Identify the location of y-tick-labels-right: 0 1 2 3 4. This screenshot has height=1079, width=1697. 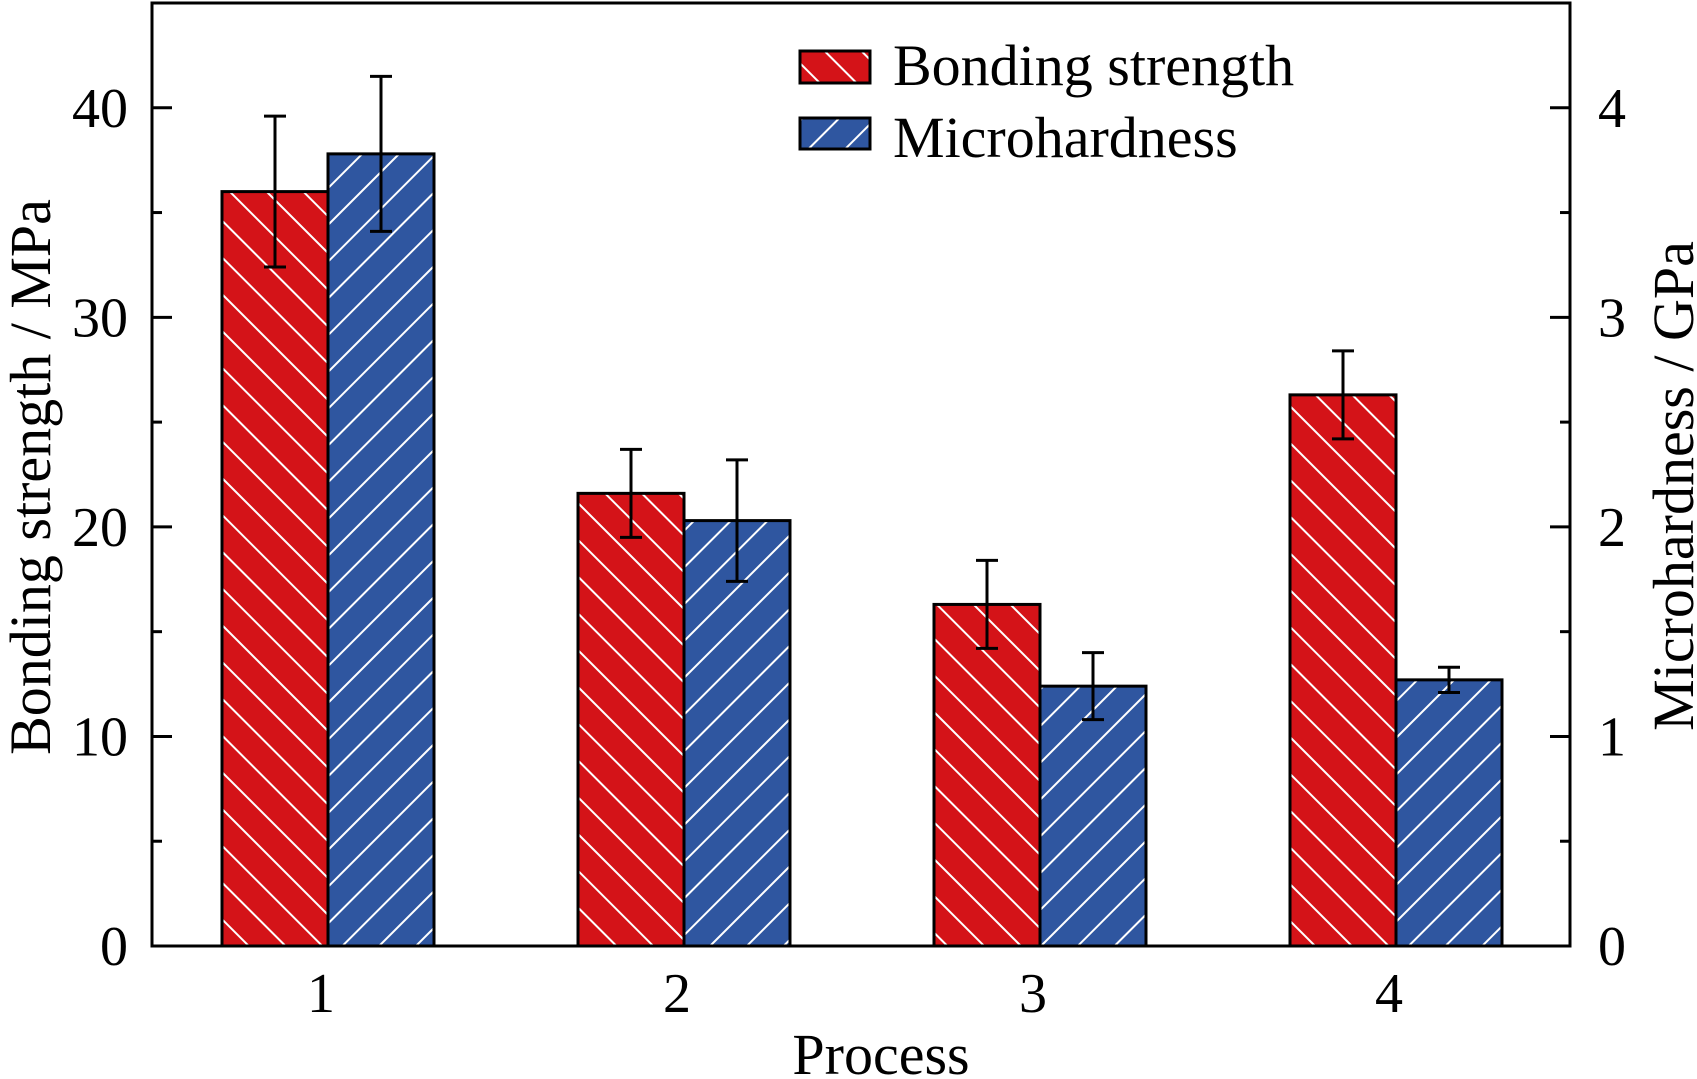
(1612, 528).